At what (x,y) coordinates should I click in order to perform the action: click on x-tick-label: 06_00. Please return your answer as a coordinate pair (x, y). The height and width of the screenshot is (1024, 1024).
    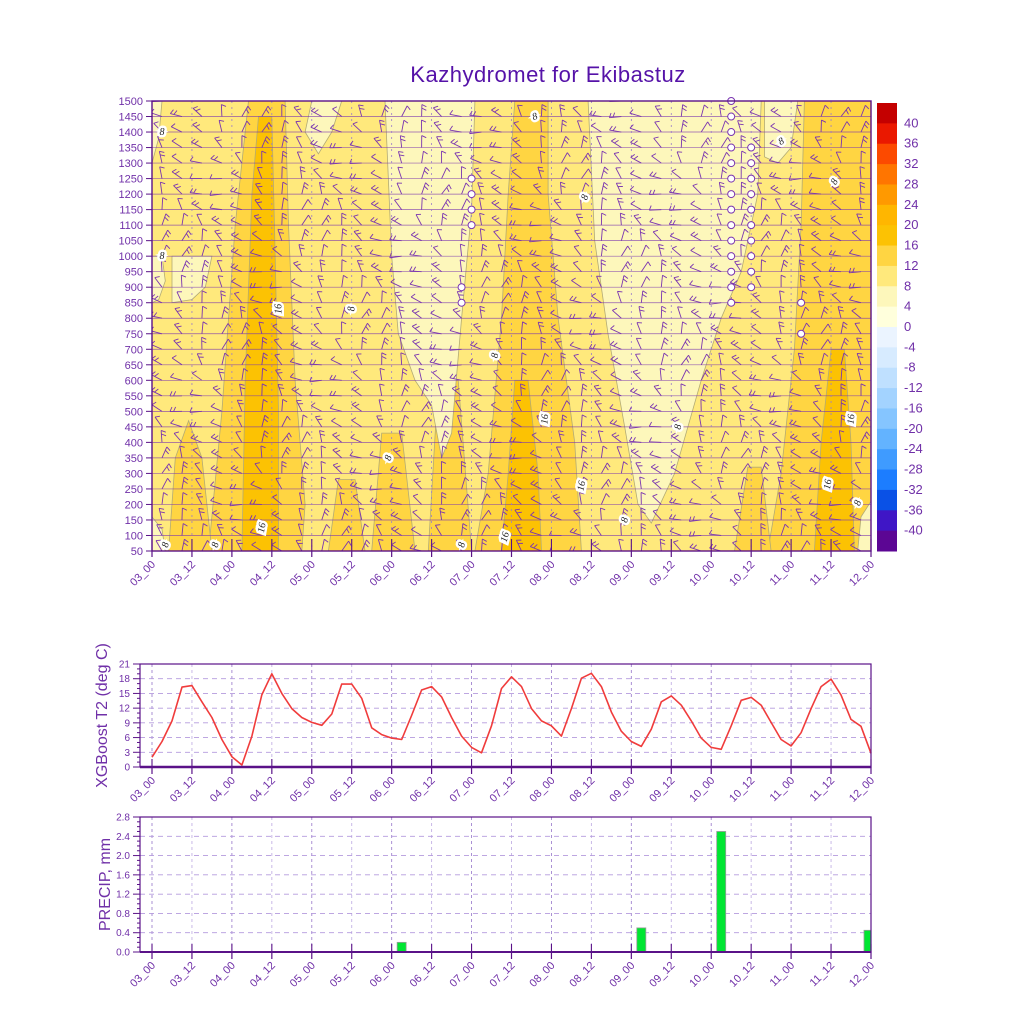
    Looking at the image, I should click on (383, 574).